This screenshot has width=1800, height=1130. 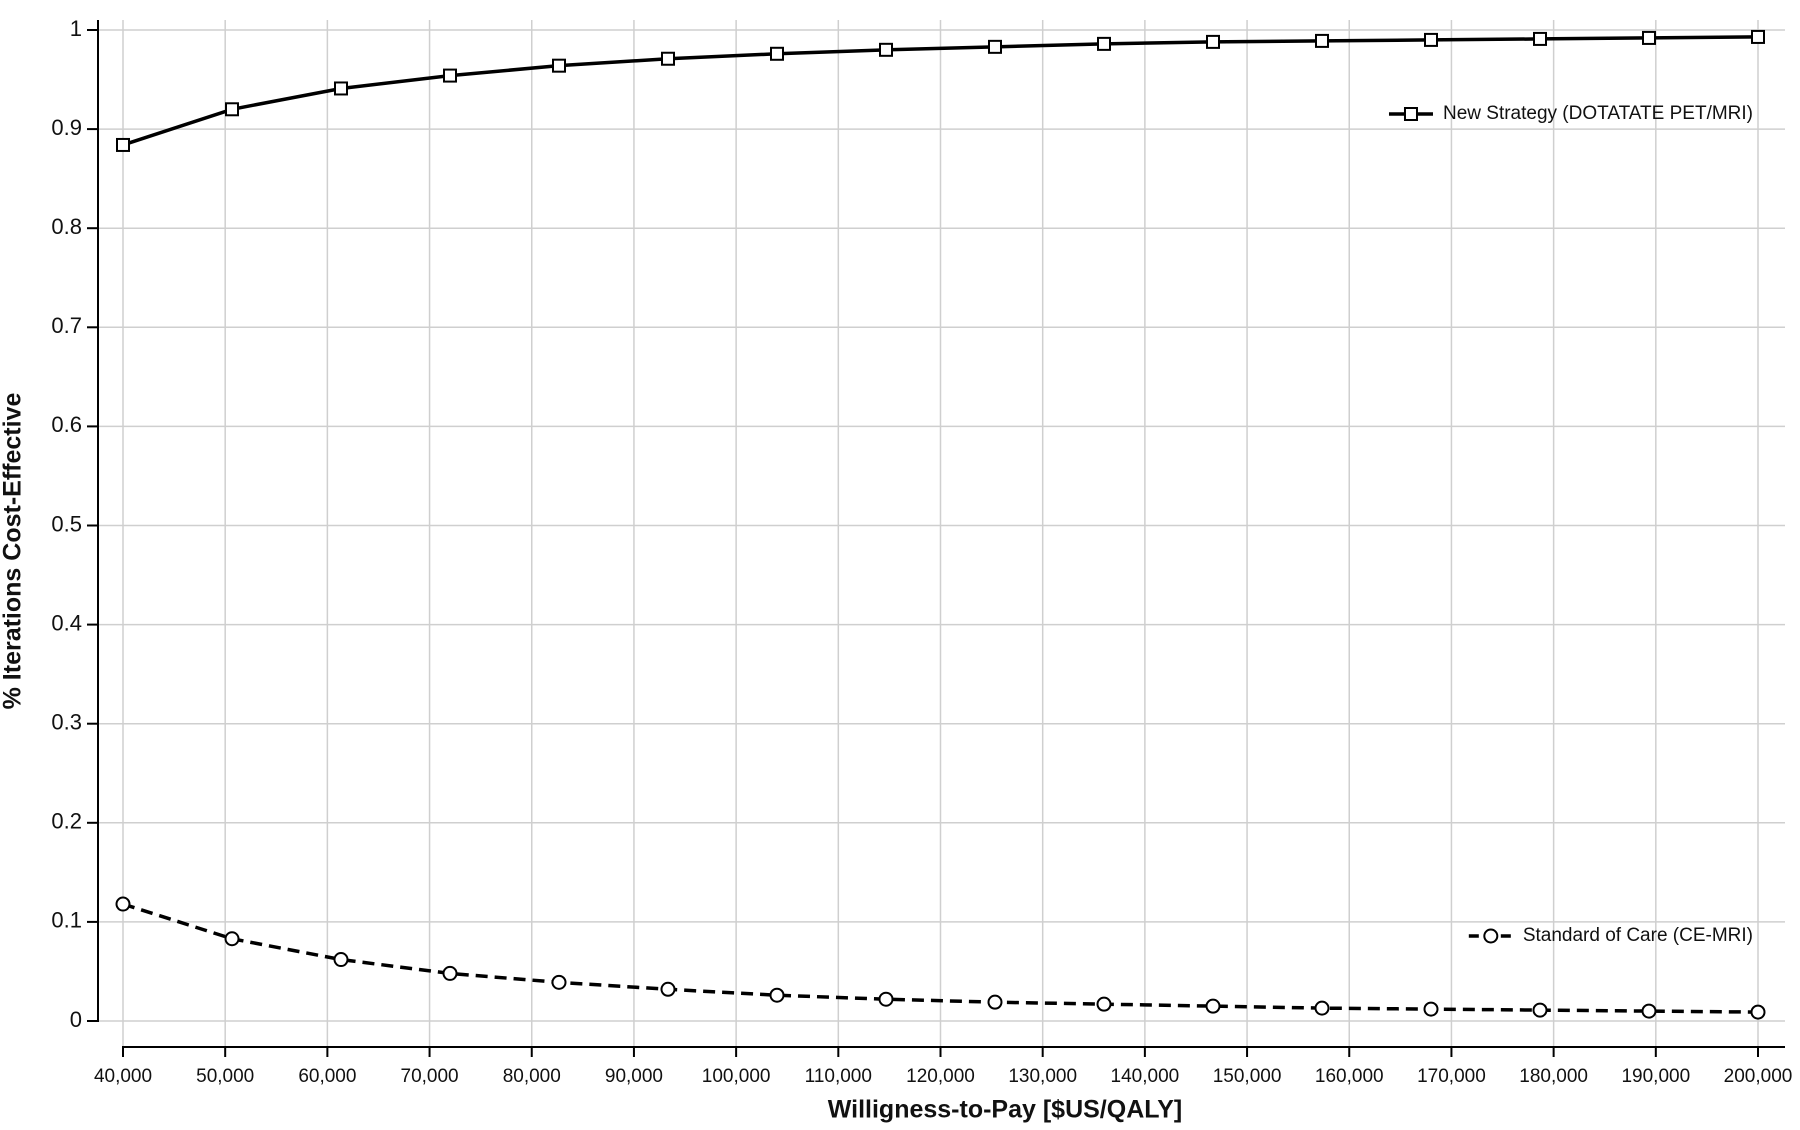 I want to click on x-tick-label: 180,000, so click(x=1553, y=1076).